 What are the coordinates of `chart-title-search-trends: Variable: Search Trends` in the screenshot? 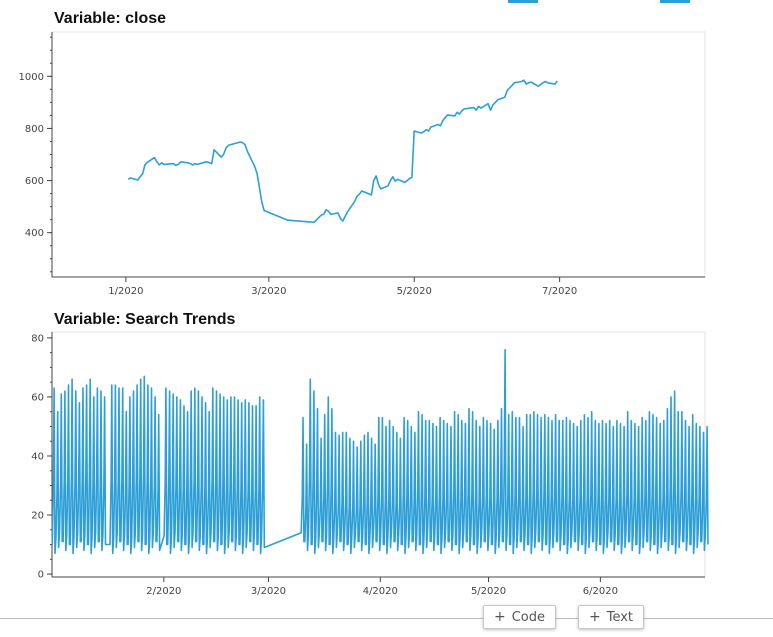 It's located at (145, 319).